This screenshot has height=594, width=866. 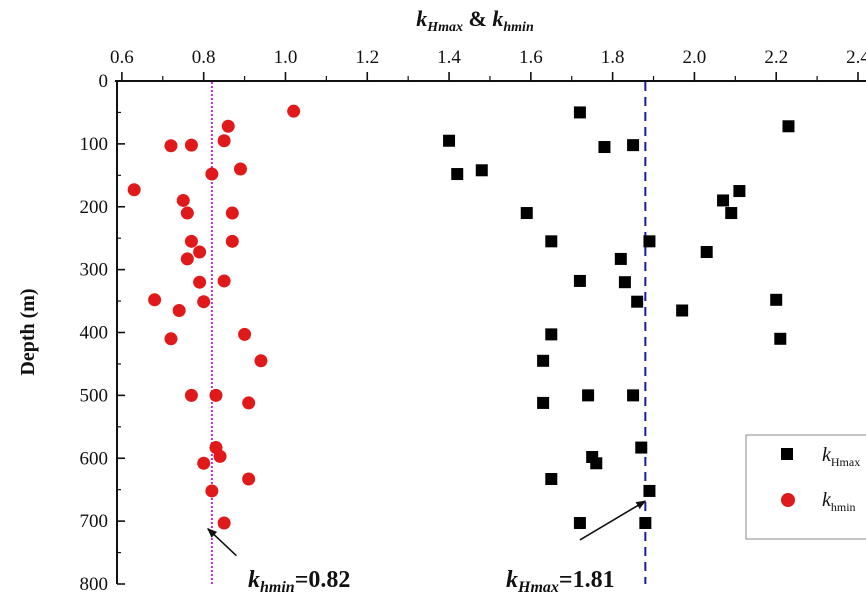 What do you see at coordinates (787, 454) in the screenshot?
I see `legend-marker-hmax` at bounding box center [787, 454].